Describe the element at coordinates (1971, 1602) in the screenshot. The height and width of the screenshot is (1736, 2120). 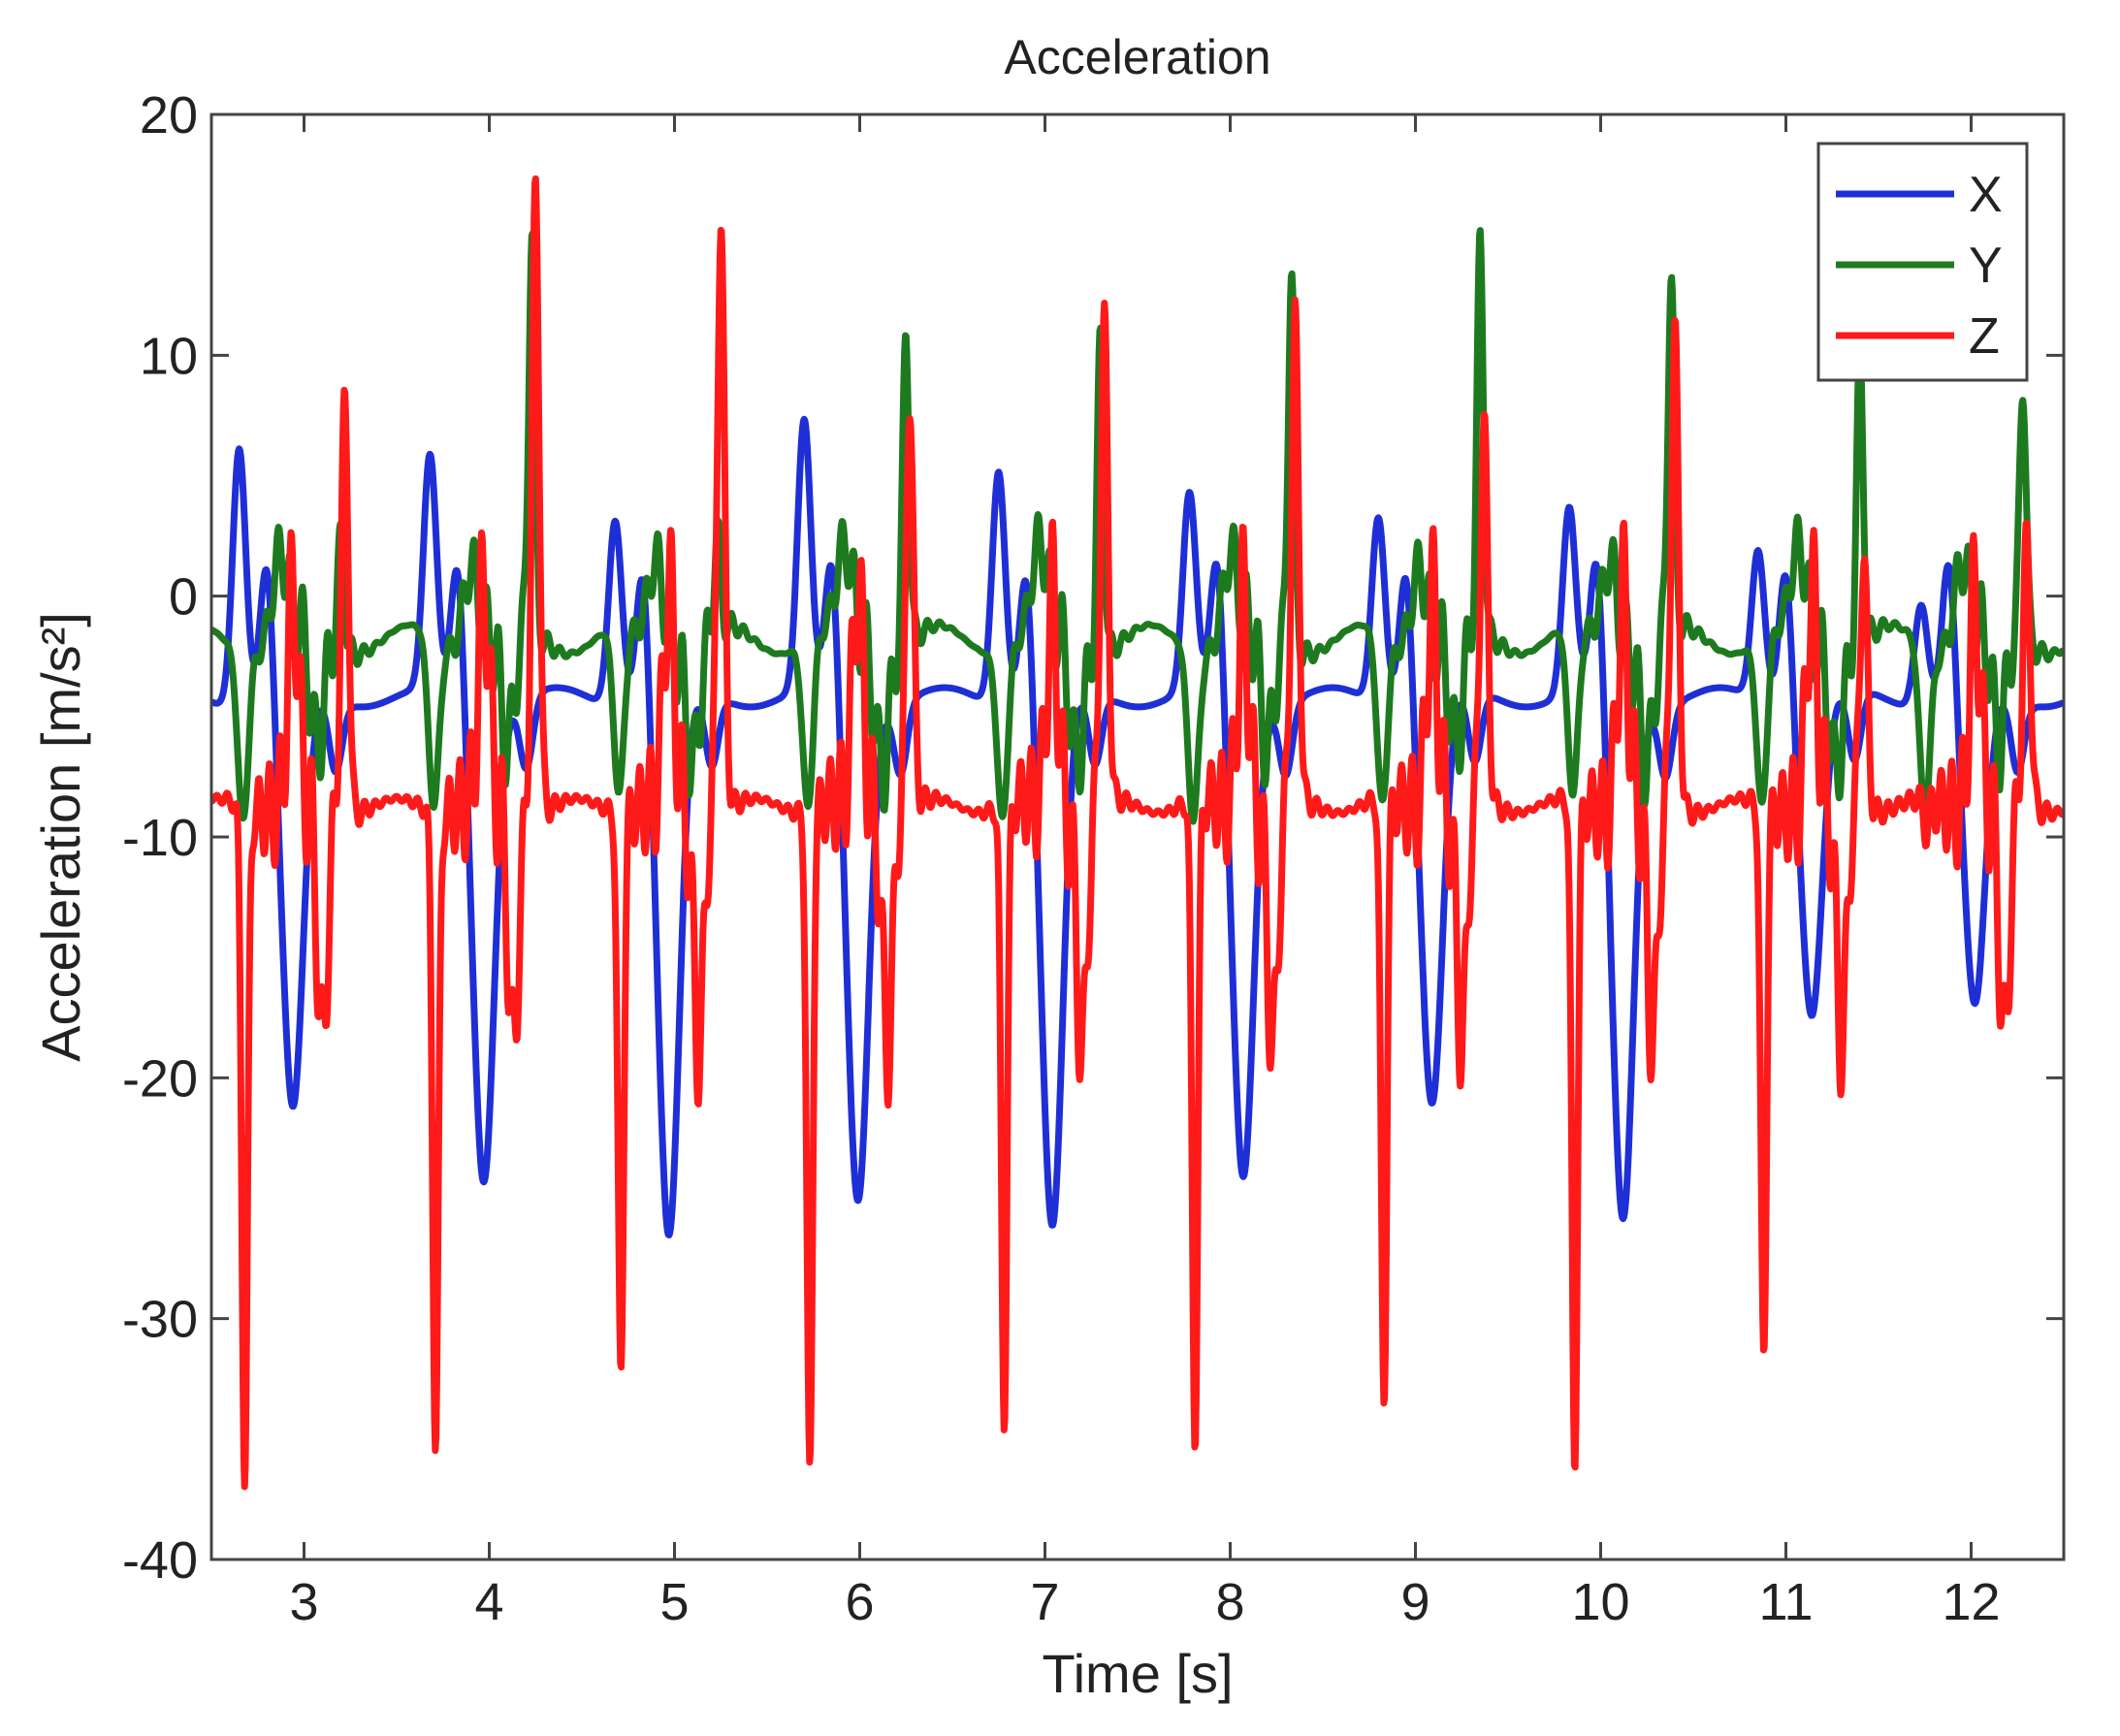
I see `x-tick-label: 12` at that location.